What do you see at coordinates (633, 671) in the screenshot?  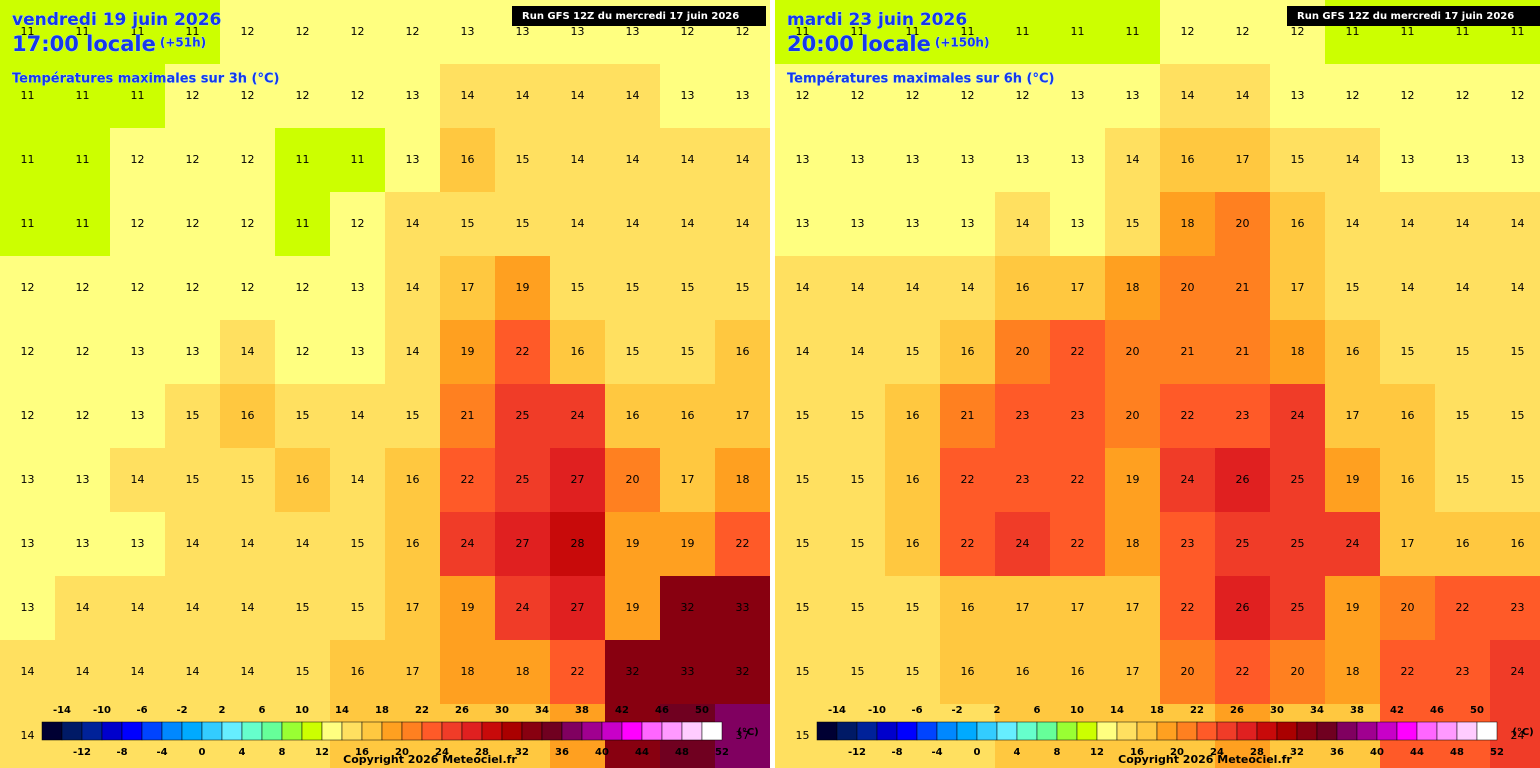 I see `temperature-value: 32` at bounding box center [633, 671].